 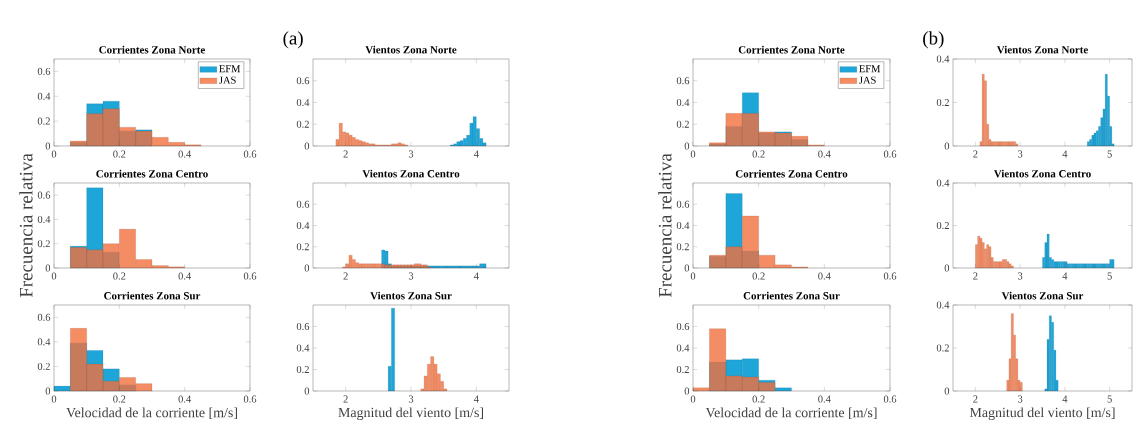 What do you see at coordinates (1042, 295) in the screenshot?
I see `chart-title: Vientos Zona Sur` at bounding box center [1042, 295].